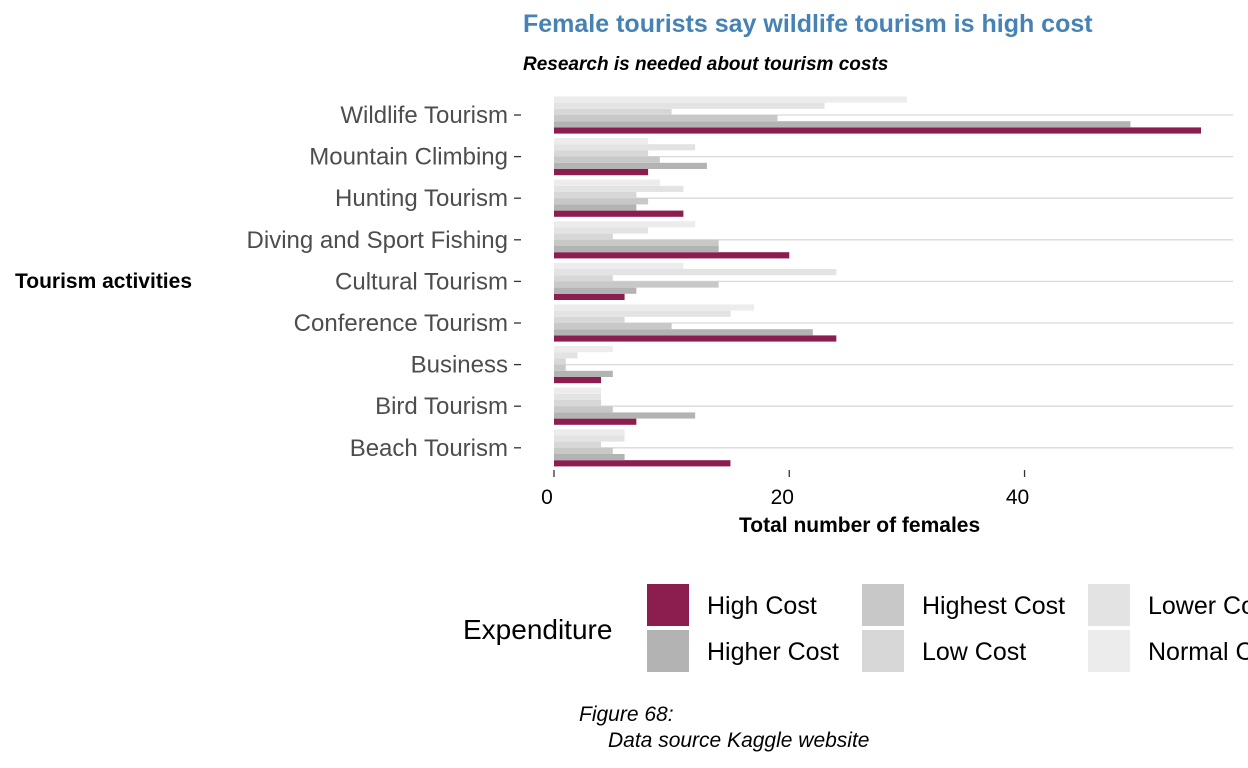 Image resolution: width=1248 pixels, height=768 pixels. Describe the element at coordinates (706, 64) in the screenshot. I see `chart-subtitle: Research is needed about tourism costs` at that location.